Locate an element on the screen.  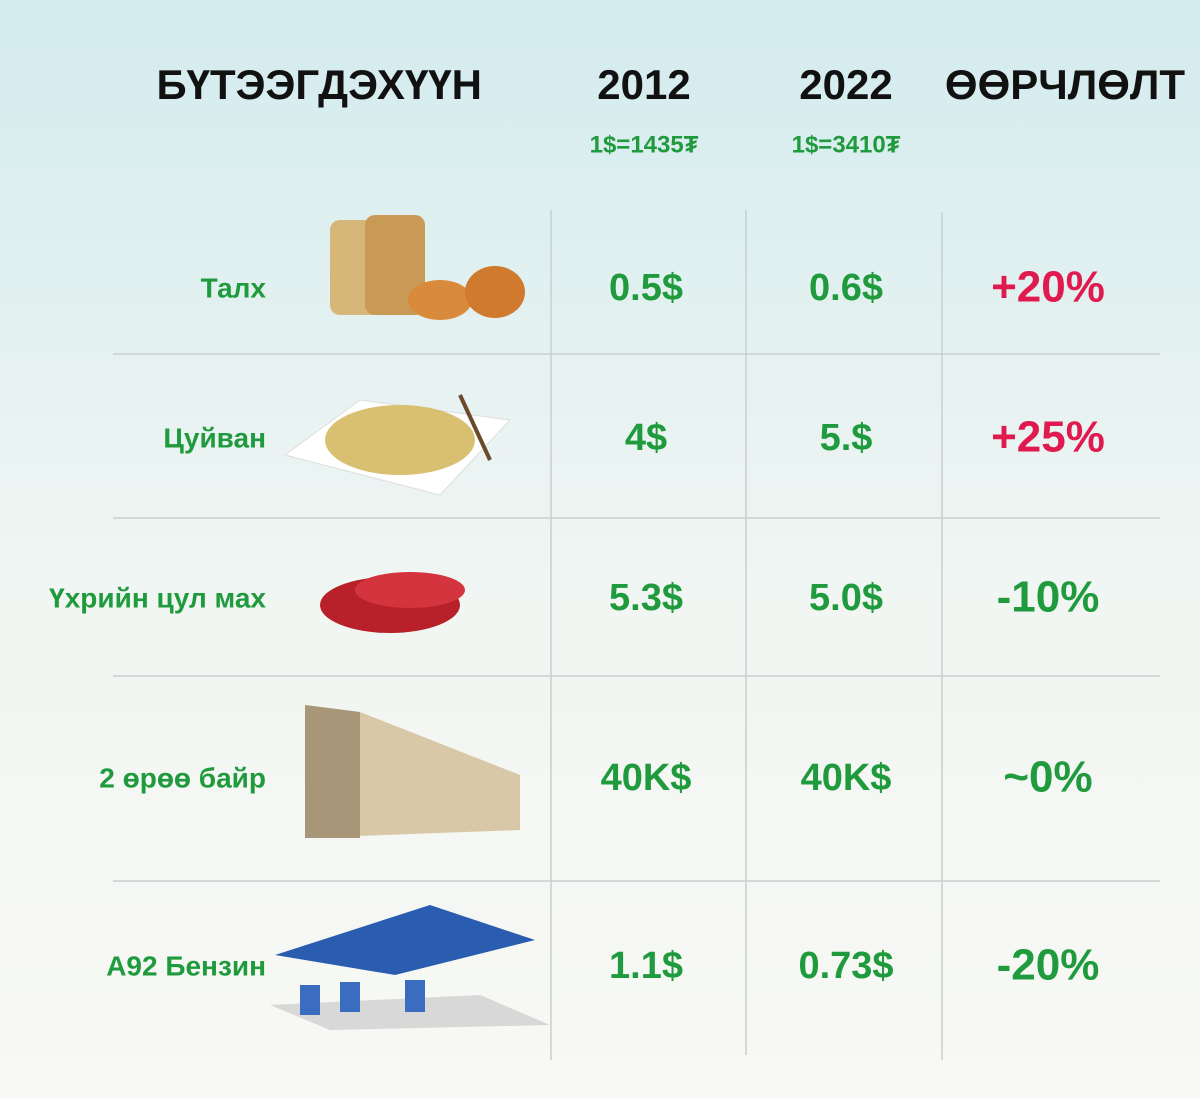
price-2012: 40K$ is located at coordinates (646, 778).